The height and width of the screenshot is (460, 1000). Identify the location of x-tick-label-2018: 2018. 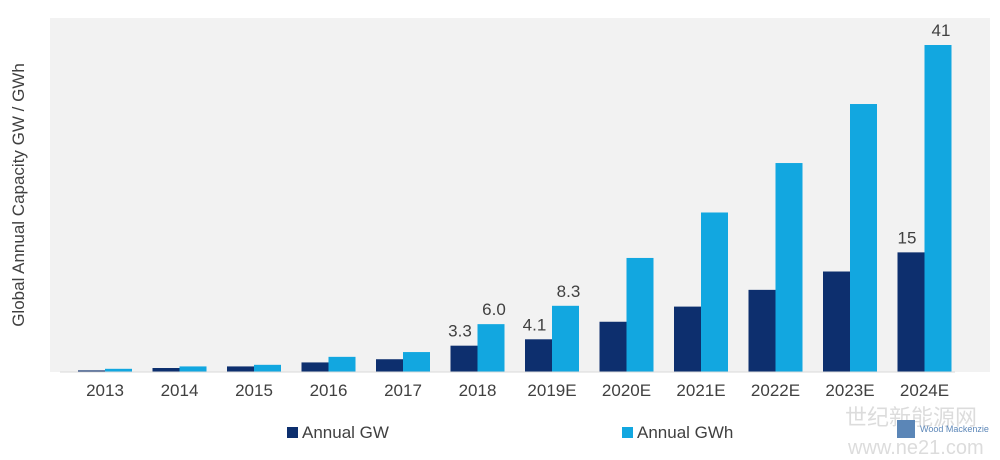
(478, 390).